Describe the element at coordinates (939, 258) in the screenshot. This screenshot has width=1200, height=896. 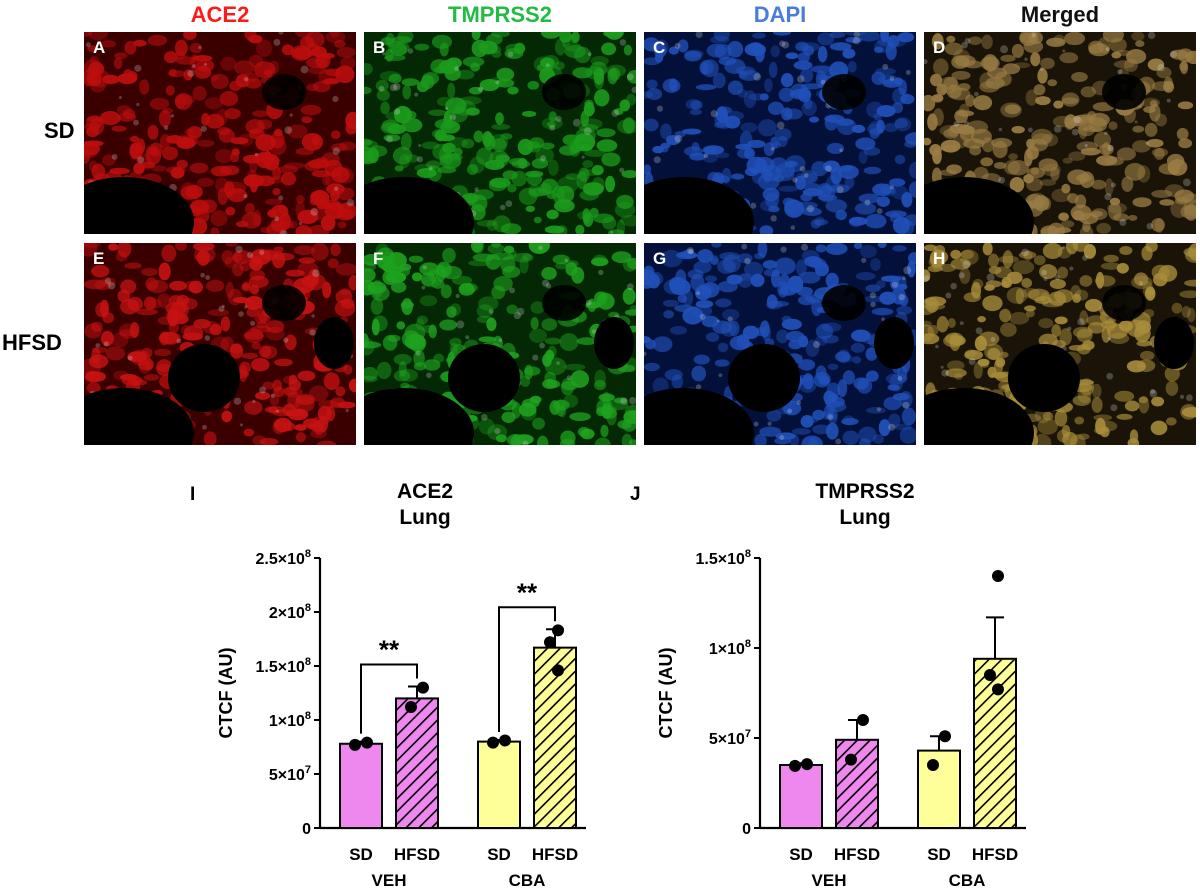
I see `panel-letter: H` at that location.